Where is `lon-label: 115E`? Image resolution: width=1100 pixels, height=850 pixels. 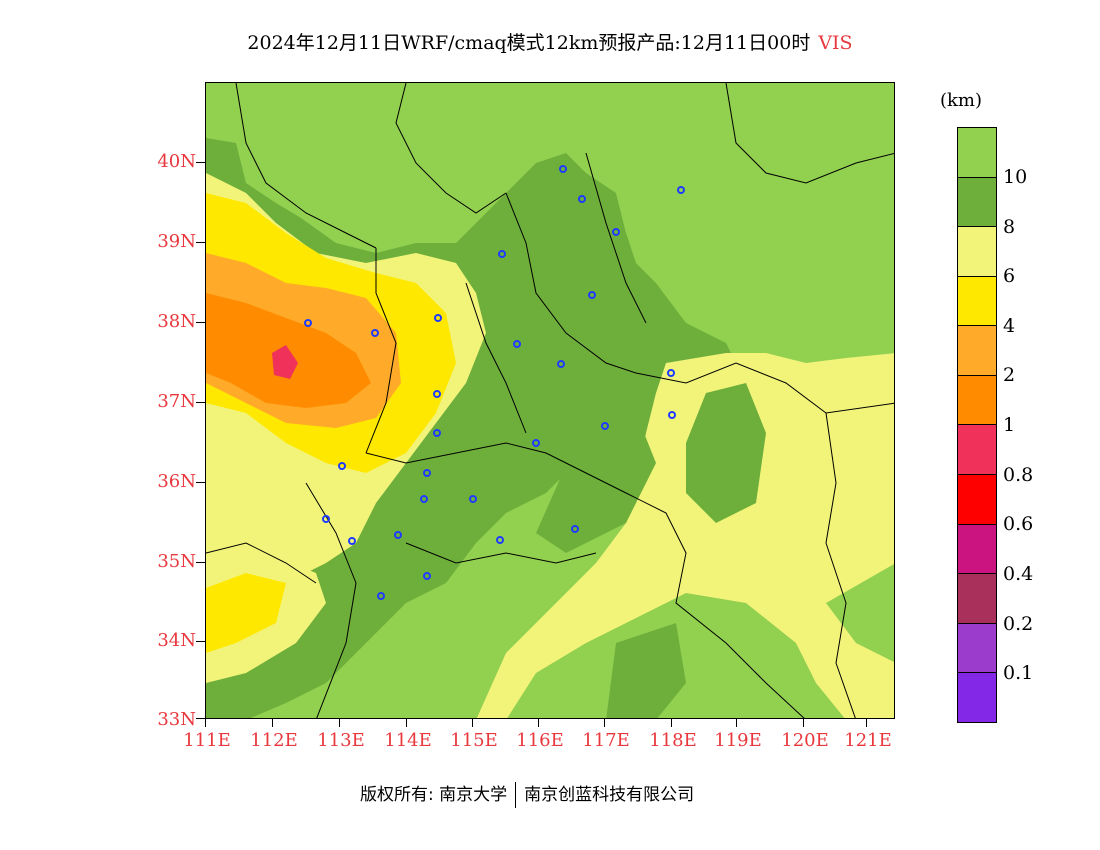
lon-label: 115E is located at coordinates (474, 740).